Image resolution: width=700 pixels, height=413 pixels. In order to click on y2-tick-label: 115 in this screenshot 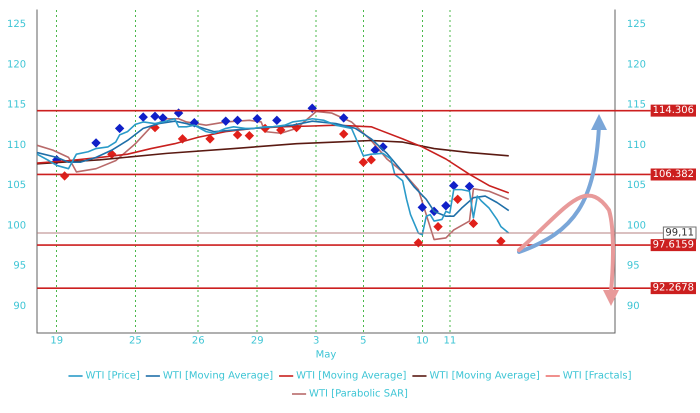, I will do `click(636, 105)`.